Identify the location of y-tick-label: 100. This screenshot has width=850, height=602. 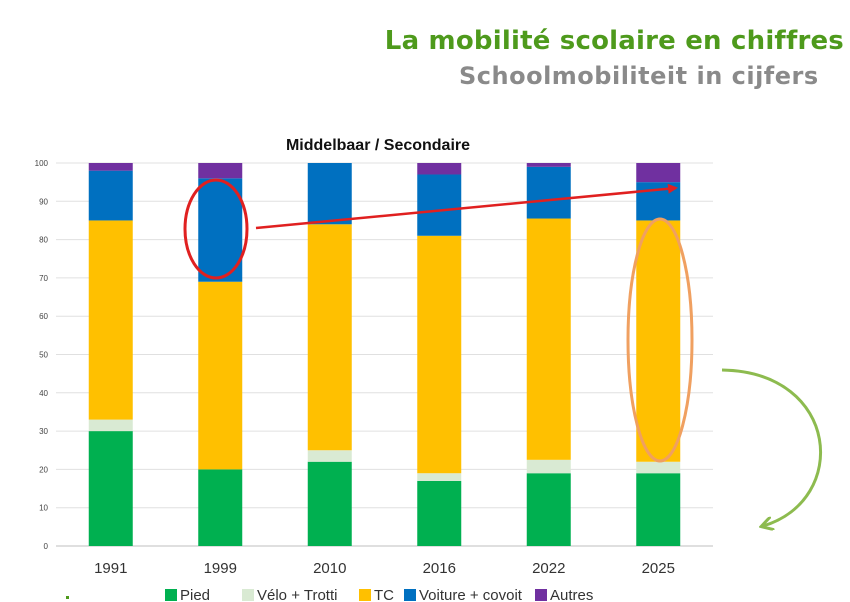
(42, 163).